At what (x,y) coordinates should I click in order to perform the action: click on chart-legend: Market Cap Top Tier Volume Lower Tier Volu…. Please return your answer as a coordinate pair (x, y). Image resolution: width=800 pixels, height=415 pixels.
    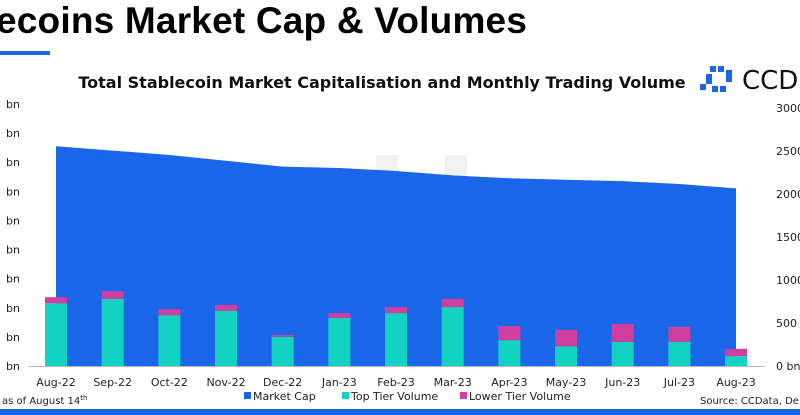
    Looking at the image, I should click on (407, 396).